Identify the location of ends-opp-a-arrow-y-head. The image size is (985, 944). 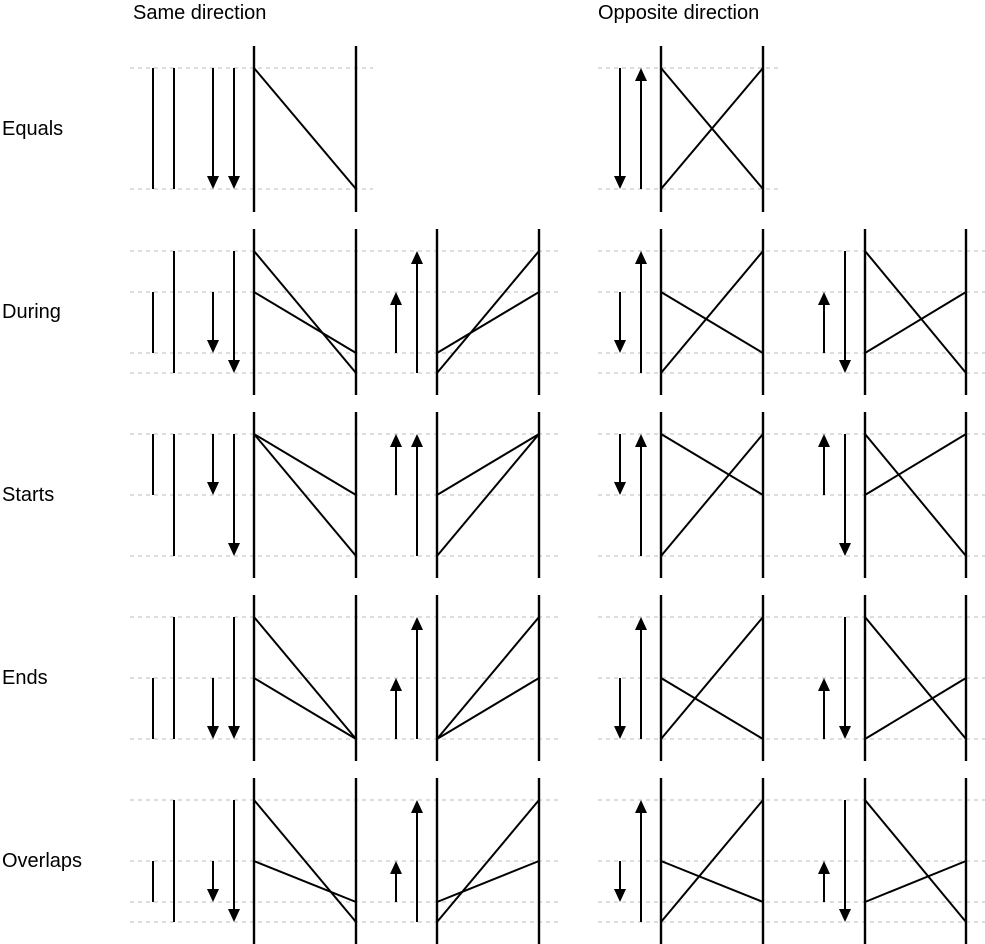
(620, 732).